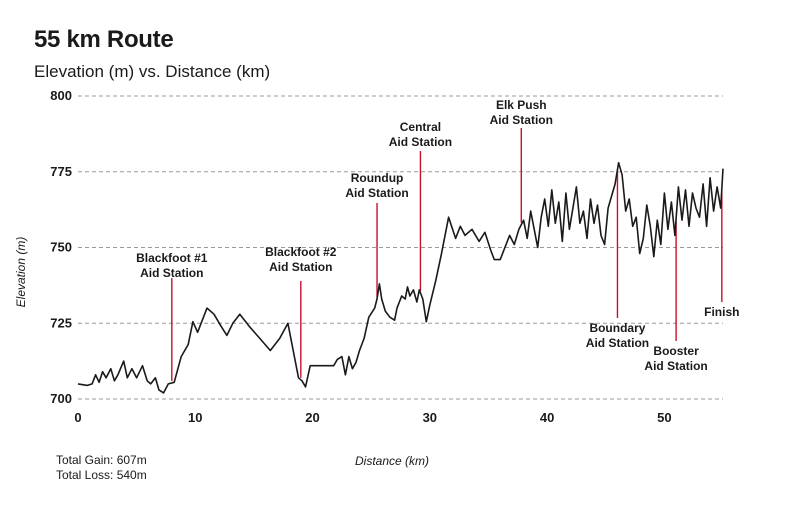 The image size is (801, 514). Describe the element at coordinates (152, 71) in the screenshot. I see `chart-subtitle: Elevation (m) vs. Distance (km)` at that location.